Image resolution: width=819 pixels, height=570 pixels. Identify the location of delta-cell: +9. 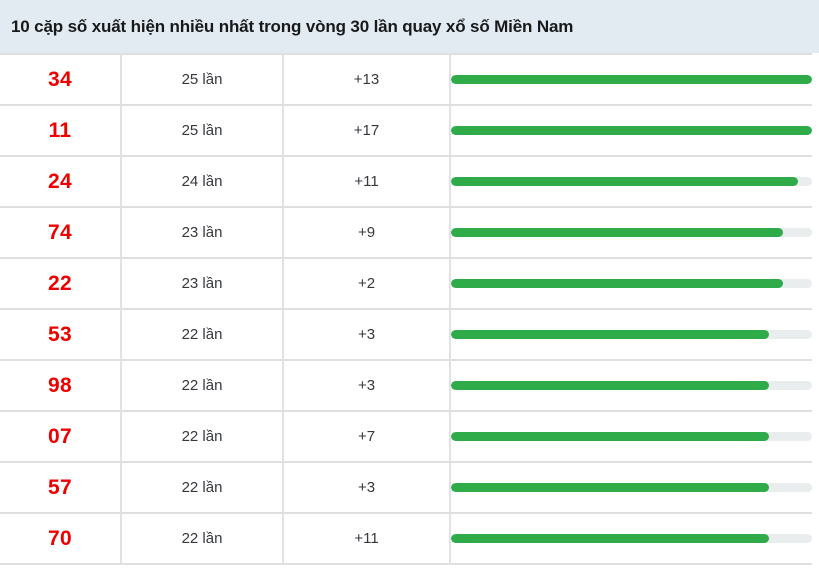
(367, 233).